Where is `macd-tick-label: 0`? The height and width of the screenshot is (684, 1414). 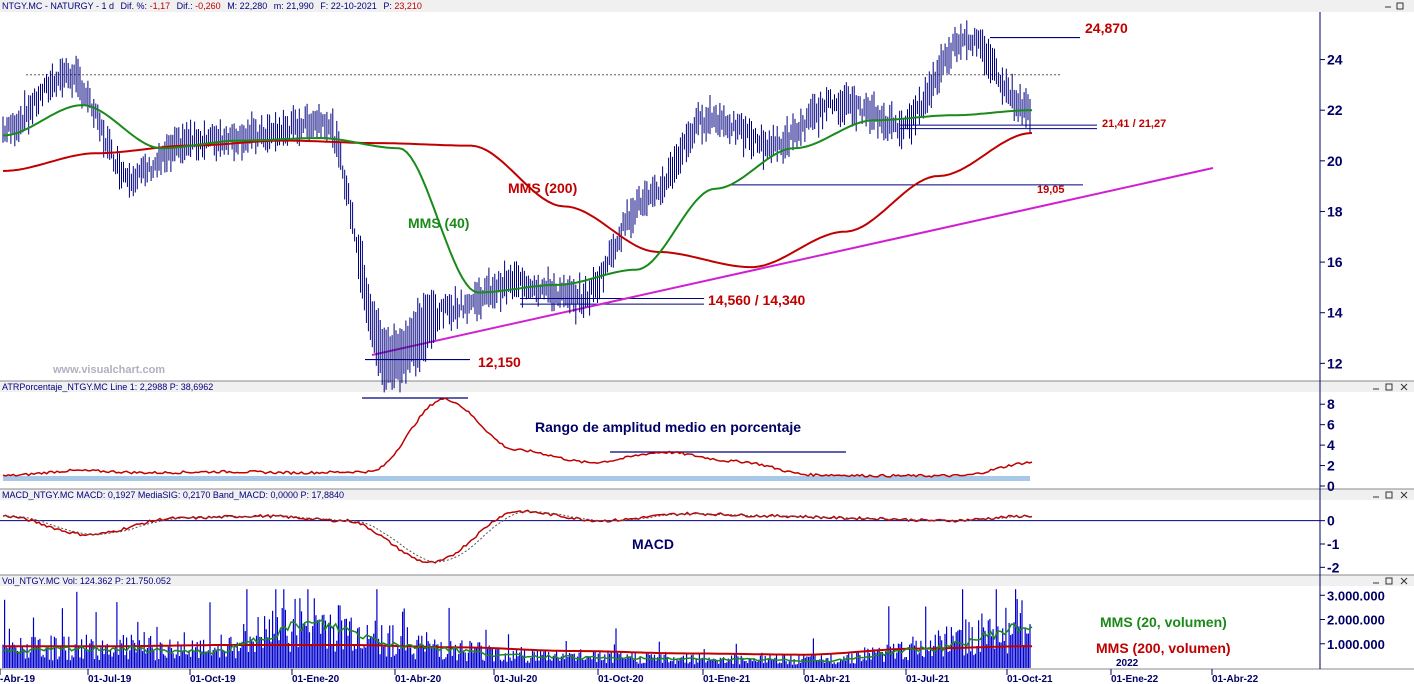 macd-tick-label: 0 is located at coordinates (1331, 521).